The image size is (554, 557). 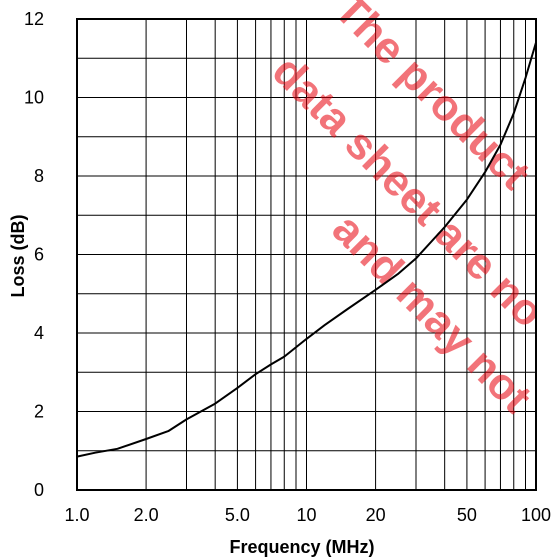 I want to click on x-tick-label: 5.0, so click(x=237, y=515).